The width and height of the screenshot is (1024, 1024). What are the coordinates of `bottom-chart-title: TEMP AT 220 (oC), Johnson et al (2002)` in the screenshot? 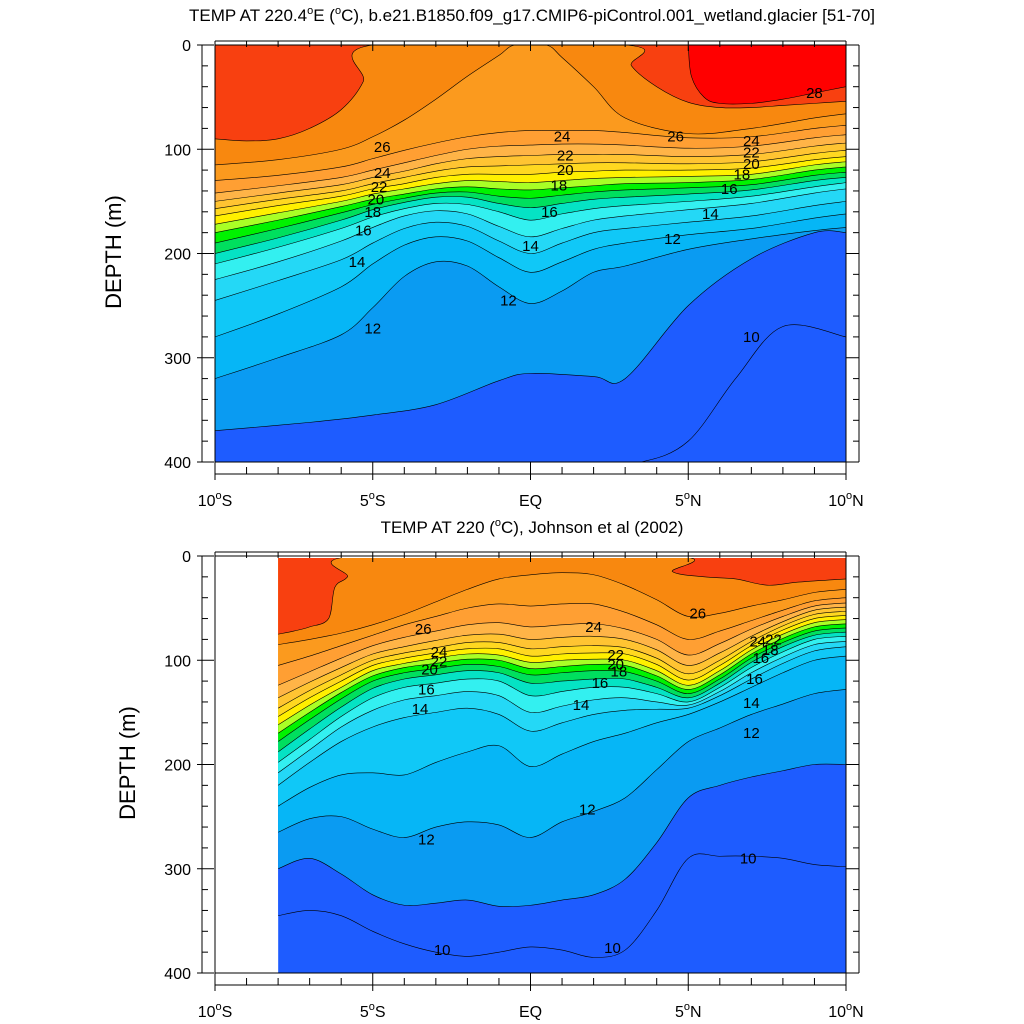 It's located at (532, 527).